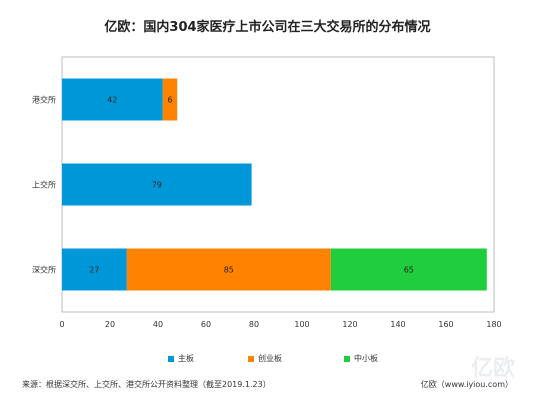 Image resolution: width=535 pixels, height=403 pixels. Describe the element at coordinates (445, 324) in the screenshot. I see `x-tick-label: 160` at that location.